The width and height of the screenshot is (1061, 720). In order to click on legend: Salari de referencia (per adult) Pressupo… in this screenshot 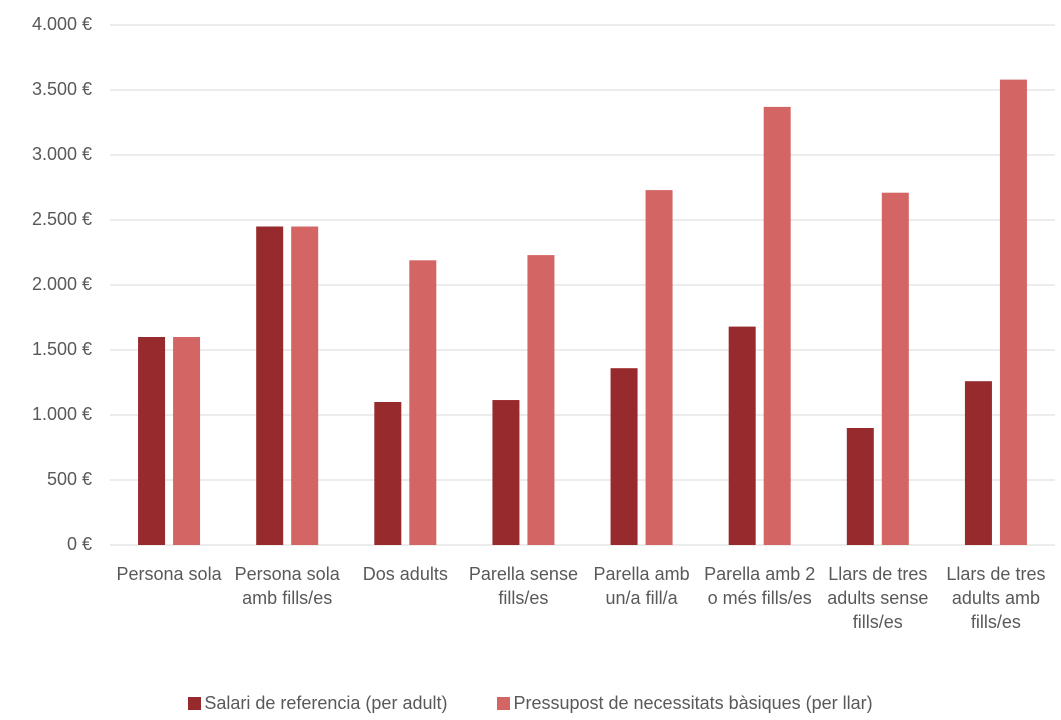, I will do `click(530, 703)`.